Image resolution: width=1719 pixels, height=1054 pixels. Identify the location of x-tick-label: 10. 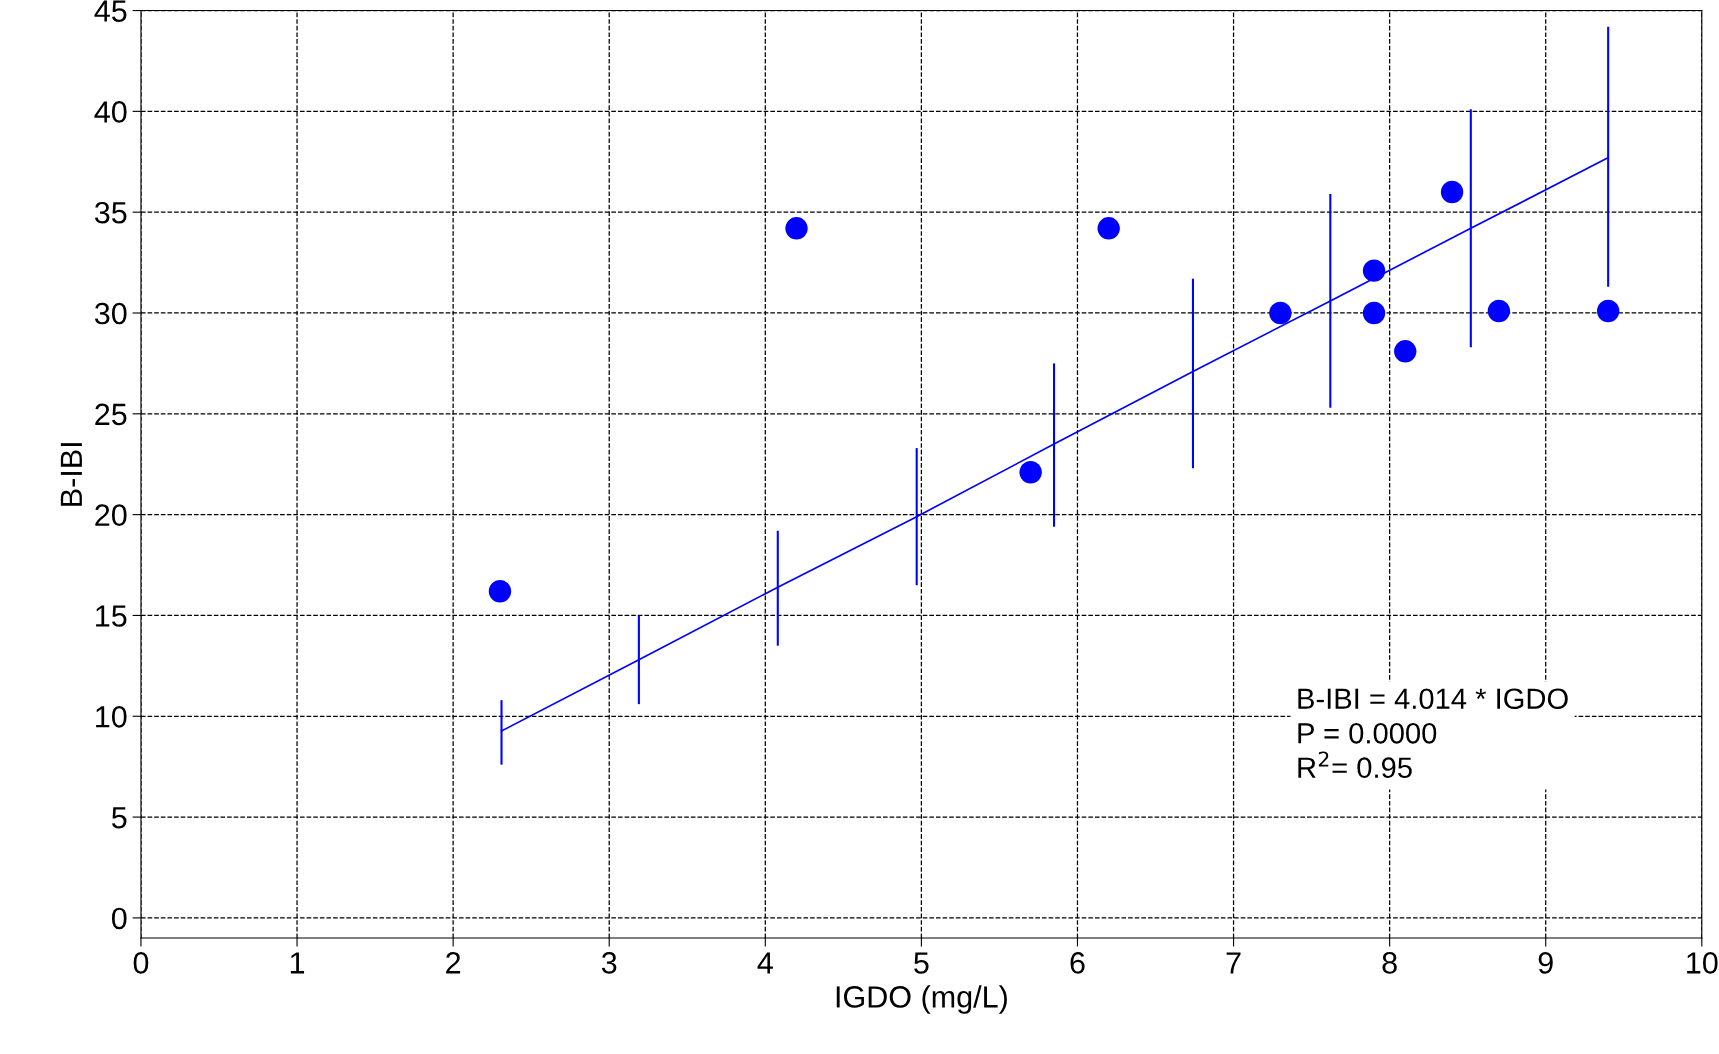
(1702, 963).